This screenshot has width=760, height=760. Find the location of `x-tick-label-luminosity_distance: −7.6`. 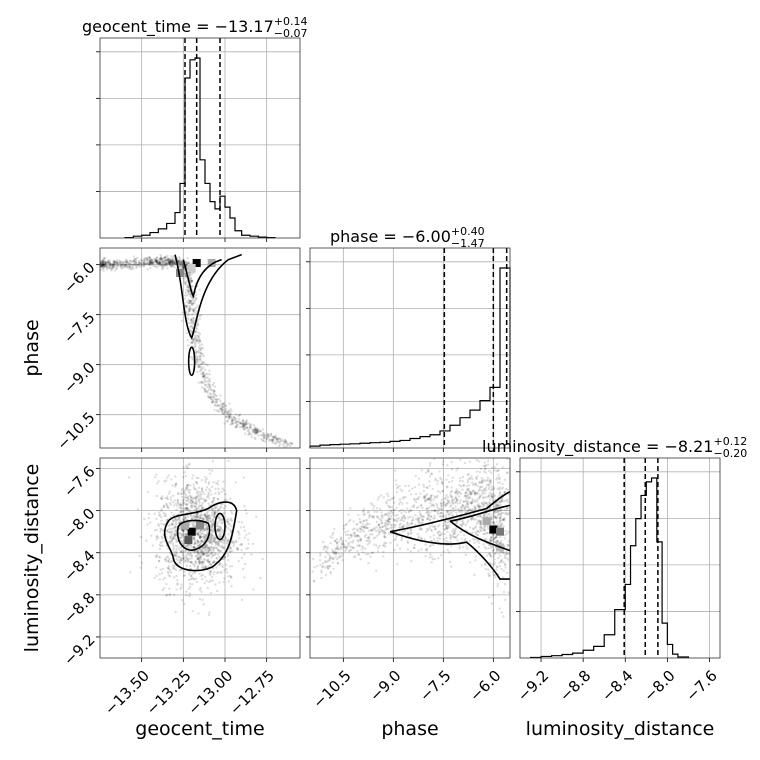

x-tick-label-luminosity_distance: −7.6 is located at coordinates (701, 686).